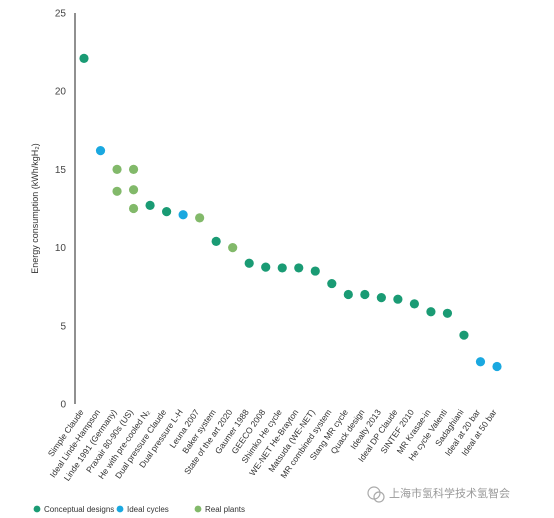 The image size is (554, 518). I want to click on y-axis-label: Energy consumption (kWh/kgH₂), so click(35, 208).